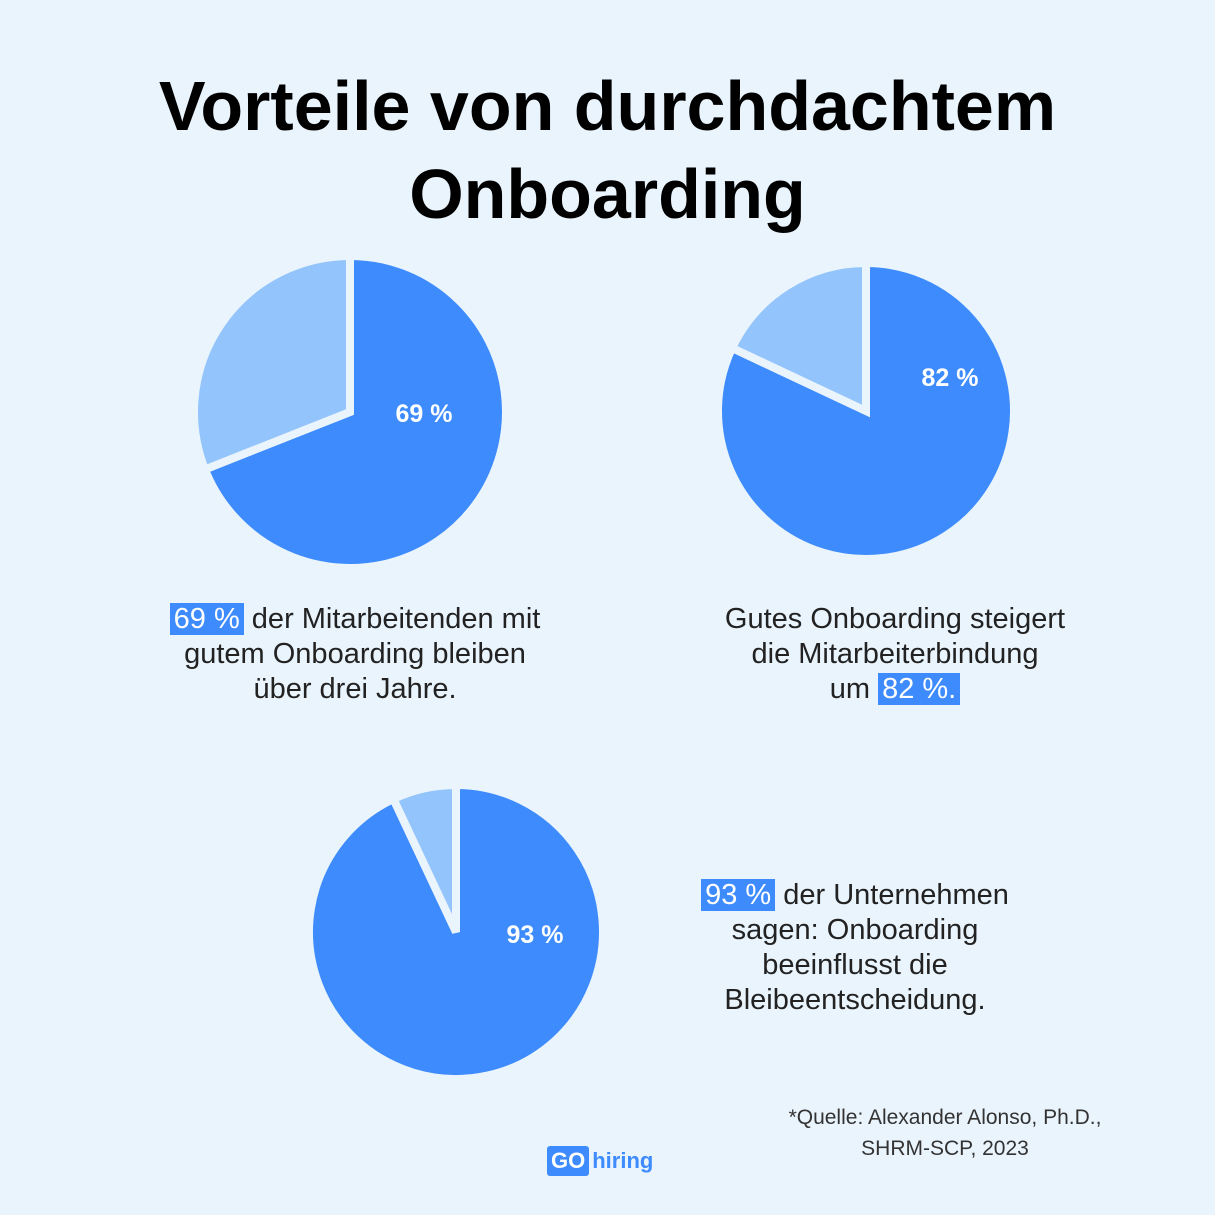 This screenshot has width=1215, height=1215. What do you see at coordinates (623, 1160) in the screenshot?
I see `logo-hiring: hiring` at bounding box center [623, 1160].